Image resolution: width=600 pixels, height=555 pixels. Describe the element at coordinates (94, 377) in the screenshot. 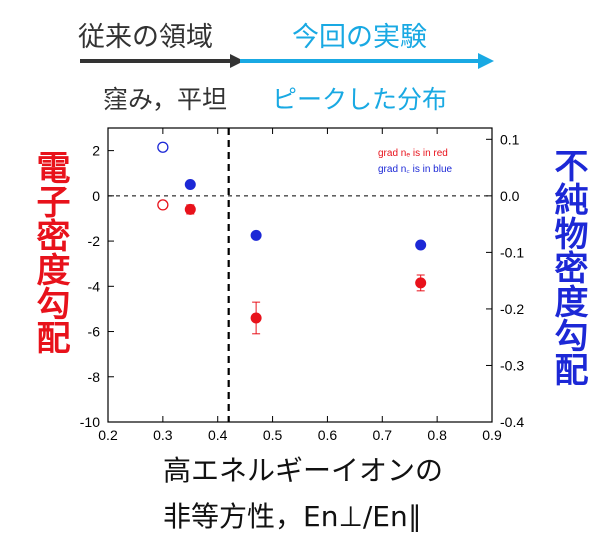

I see `y-left-tick-label: -8` at that location.